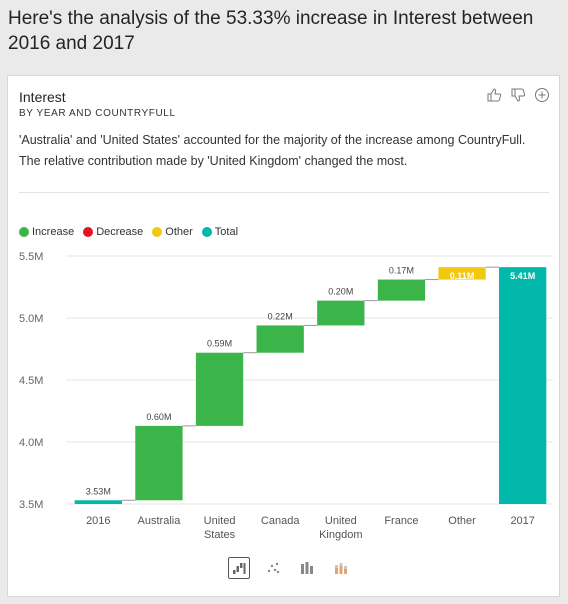 The width and height of the screenshot is (568, 604). Describe the element at coordinates (522, 276) in the screenshot. I see `data-label: 5.41M` at that location.